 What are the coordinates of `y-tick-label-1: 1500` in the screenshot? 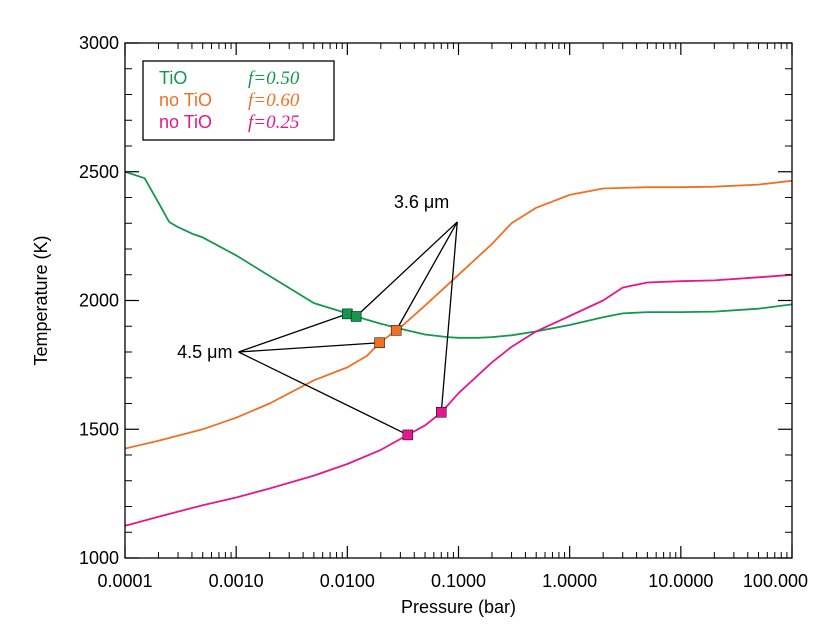 It's located at (99, 429).